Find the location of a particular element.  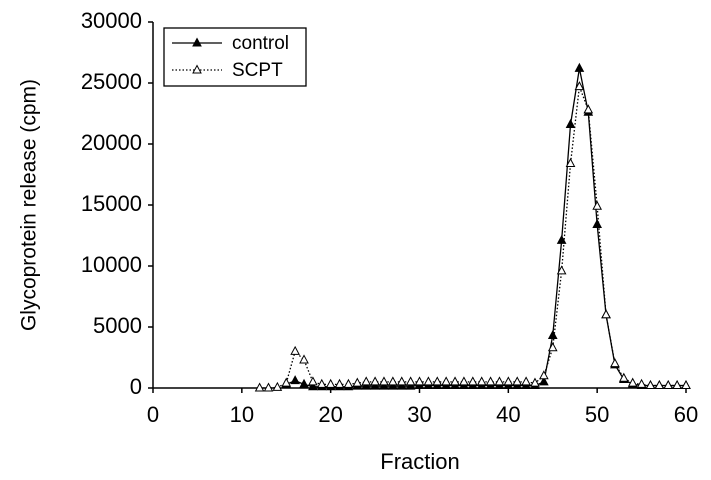

y-tick-label: 5000 is located at coordinates (117, 325).